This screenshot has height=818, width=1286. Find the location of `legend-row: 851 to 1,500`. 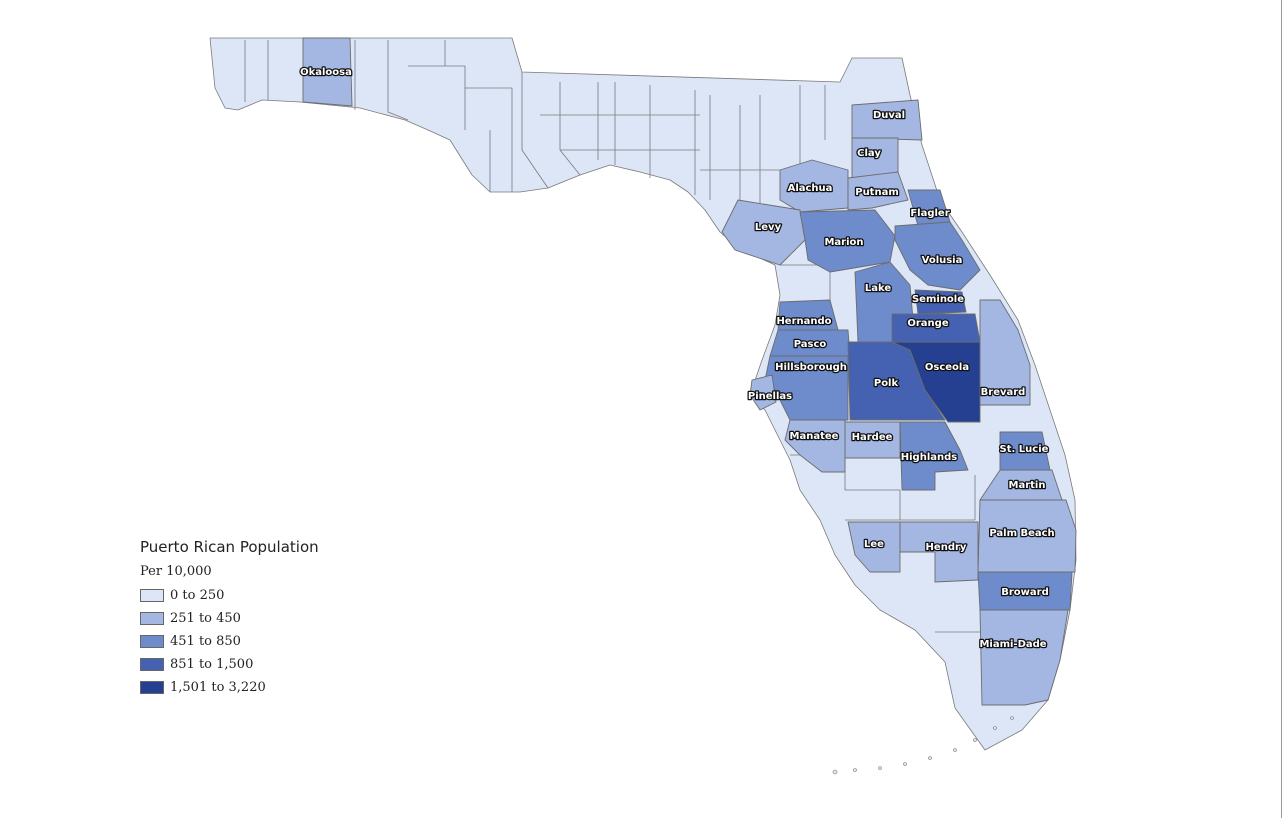

legend-row: 851 to 1,500 is located at coordinates (229, 664).